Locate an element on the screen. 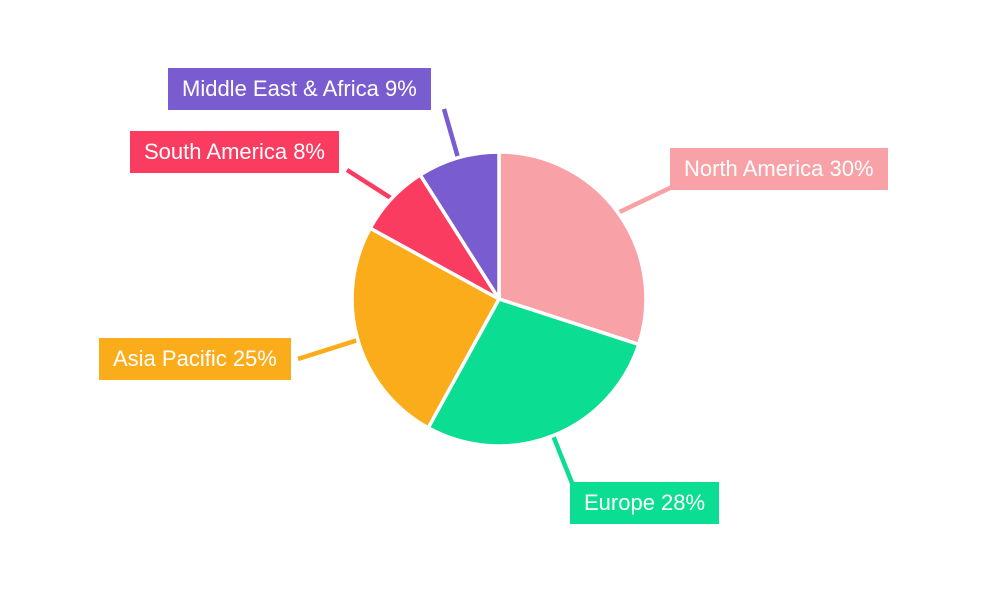 This screenshot has height=600, width=1000. pie-slice-europe is located at coordinates (533, 372).